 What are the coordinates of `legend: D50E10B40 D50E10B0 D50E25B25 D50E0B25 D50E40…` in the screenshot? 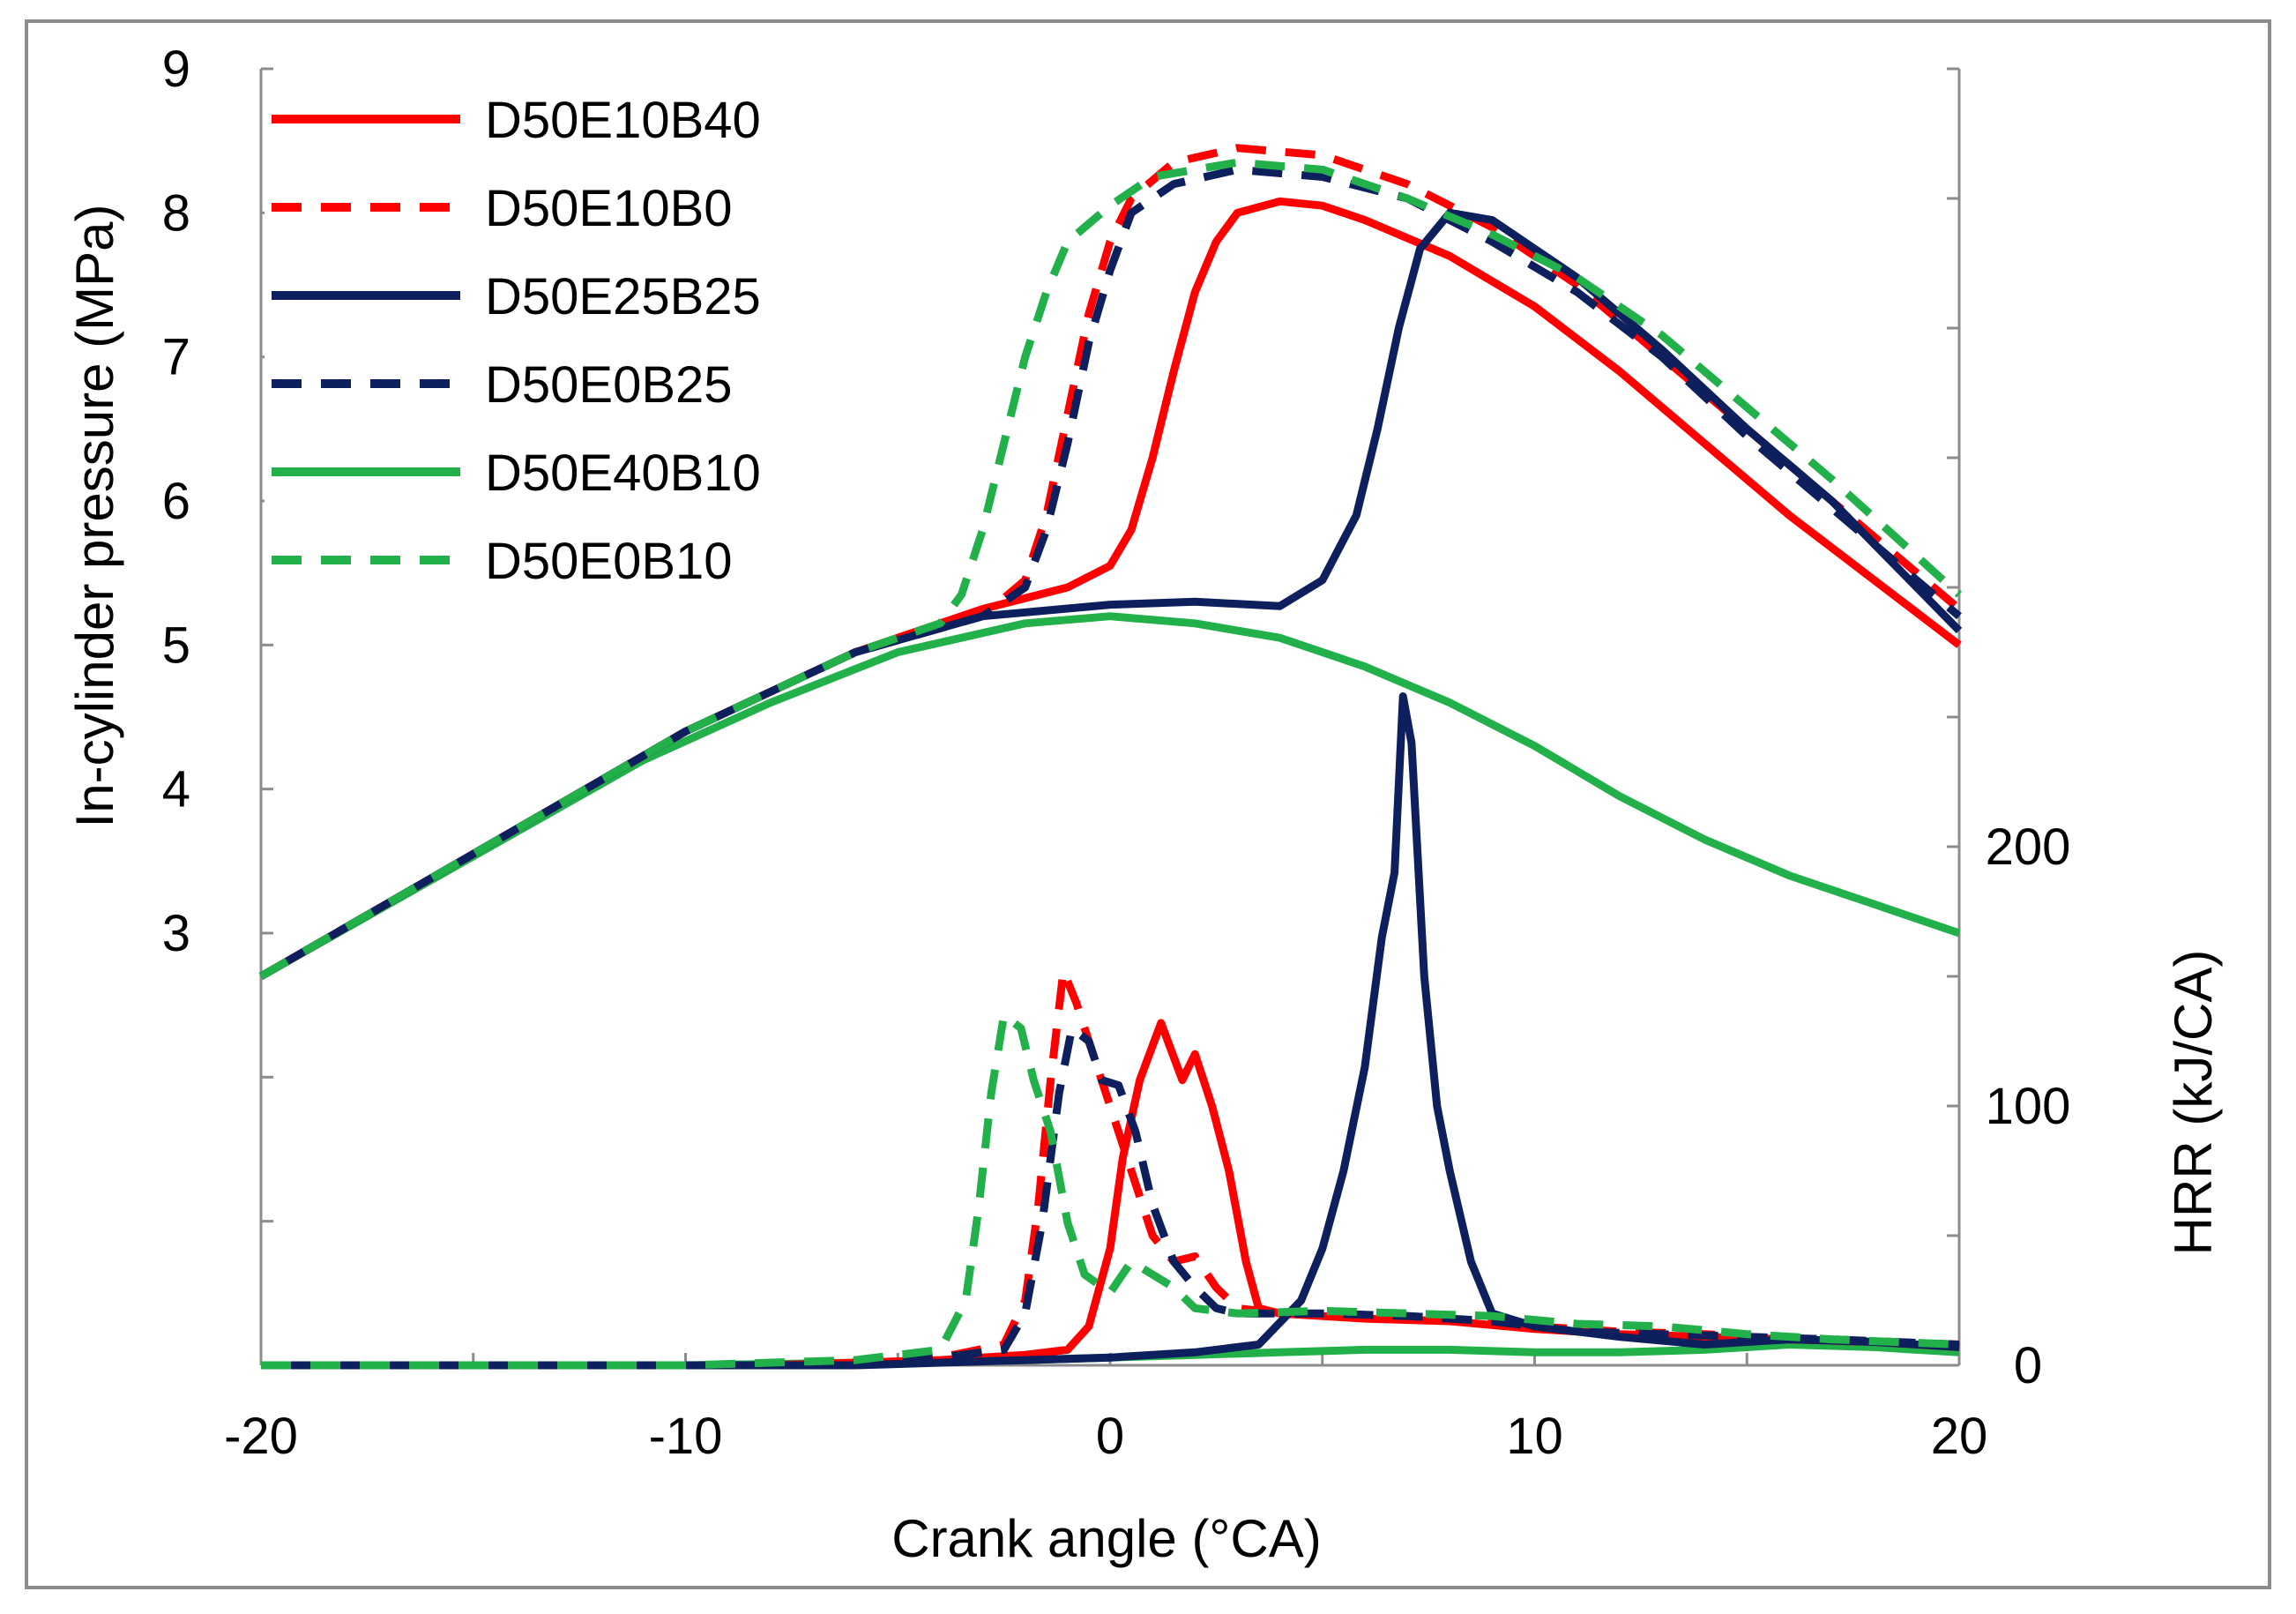 It's located at (555, 340).